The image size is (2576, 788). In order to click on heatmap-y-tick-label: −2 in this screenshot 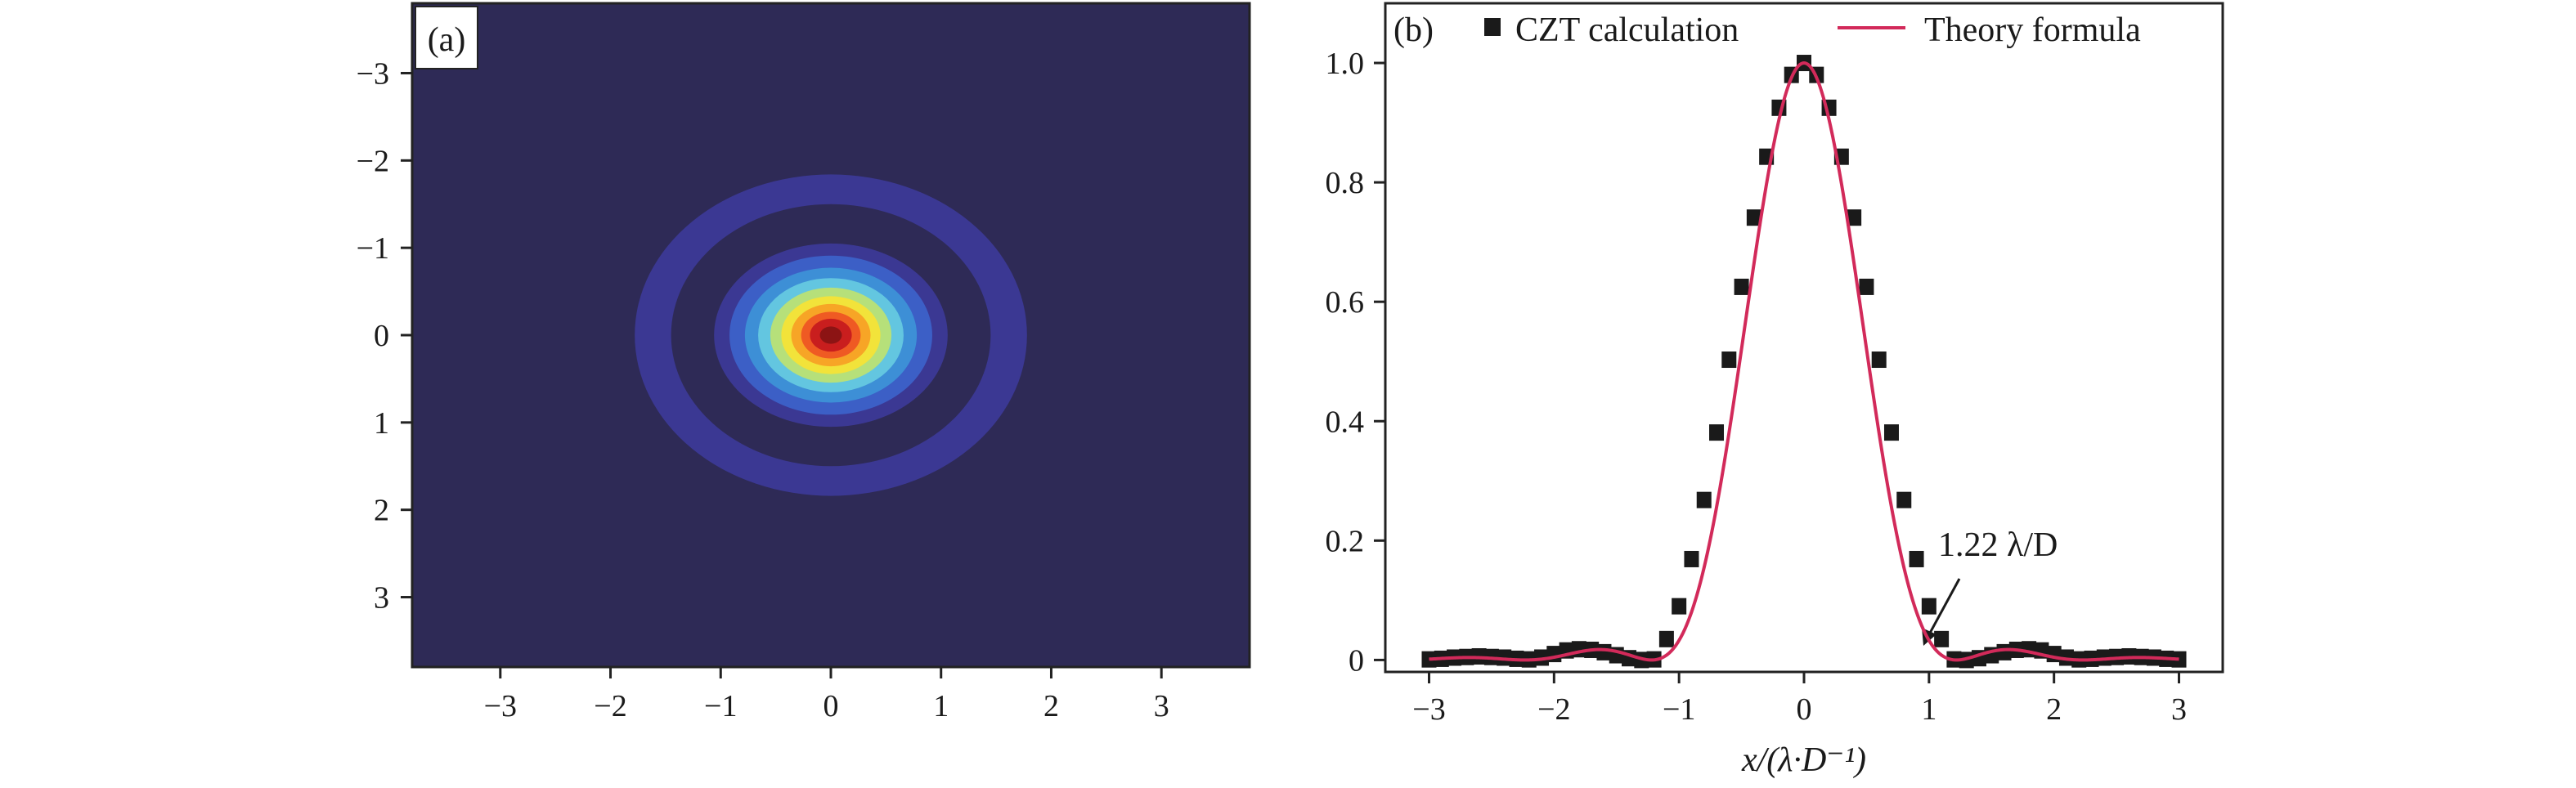, I will do `click(373, 161)`.